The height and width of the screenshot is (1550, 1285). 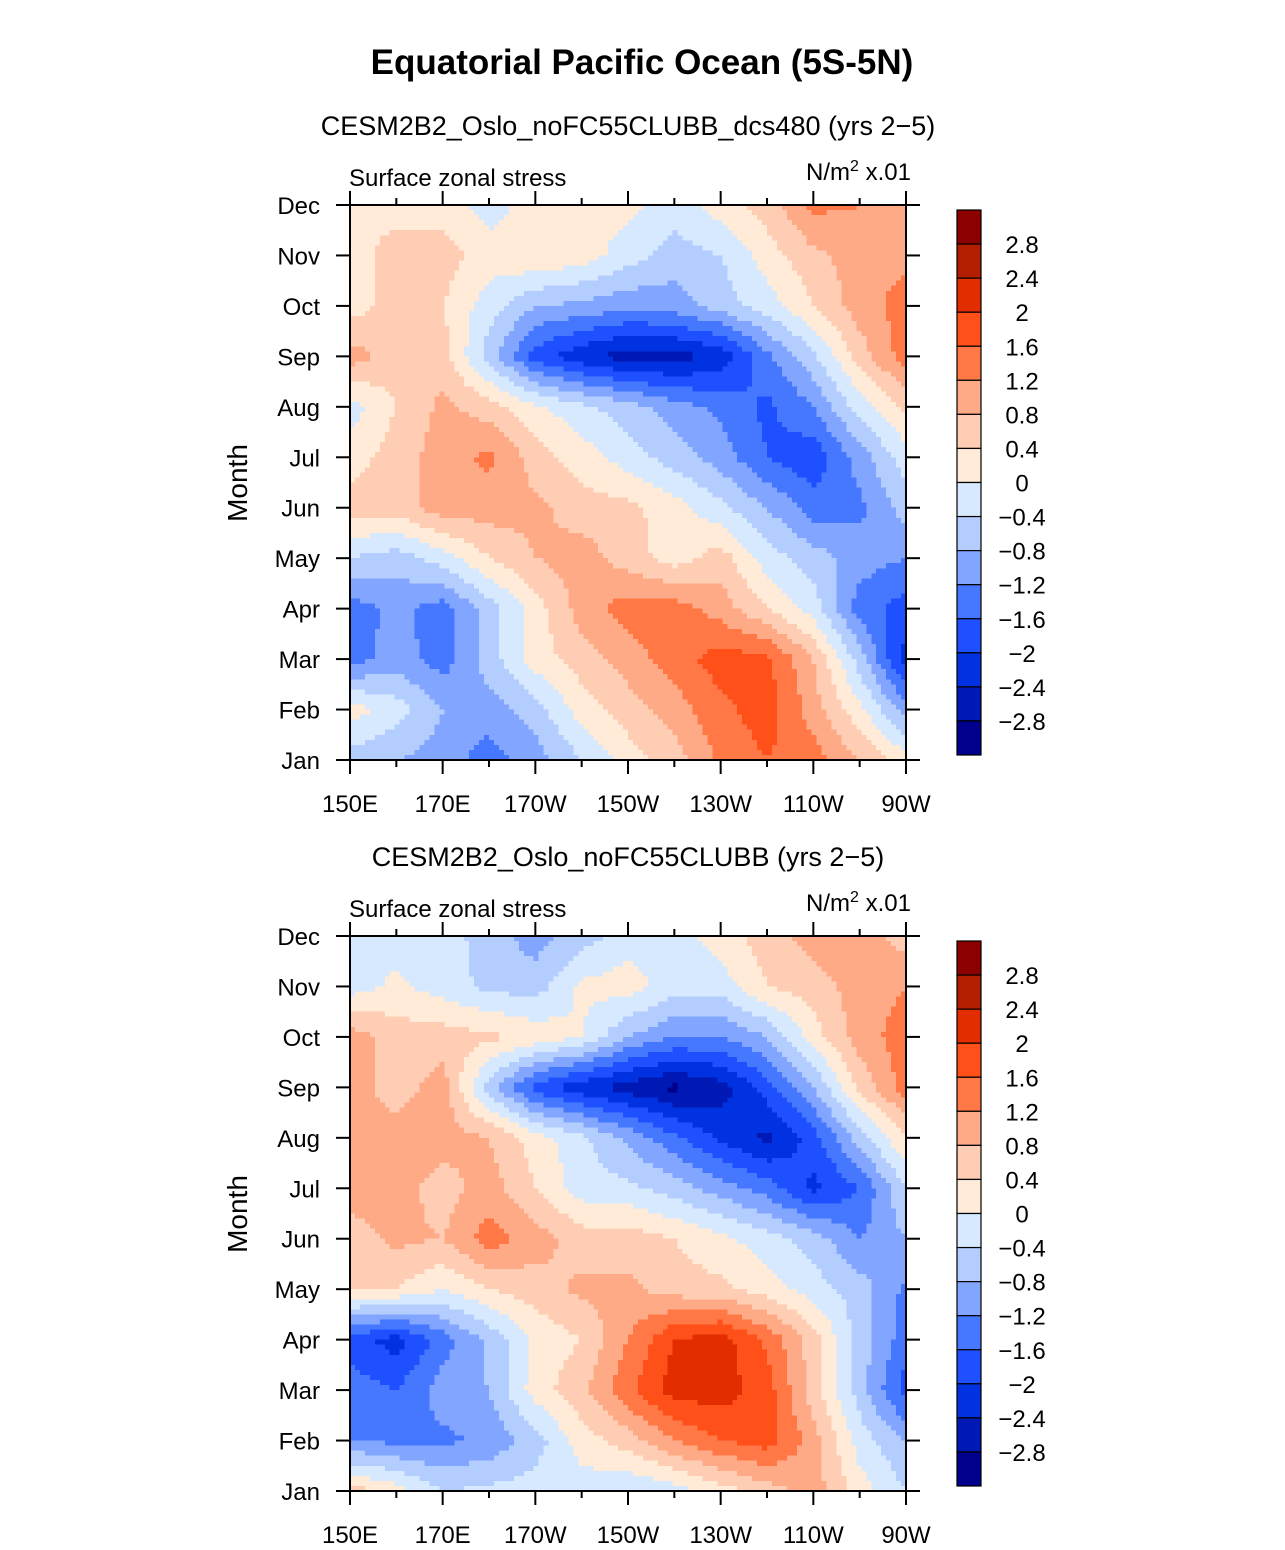 What do you see at coordinates (299, 711) in the screenshot?
I see `y-tick-label: Feb` at bounding box center [299, 711].